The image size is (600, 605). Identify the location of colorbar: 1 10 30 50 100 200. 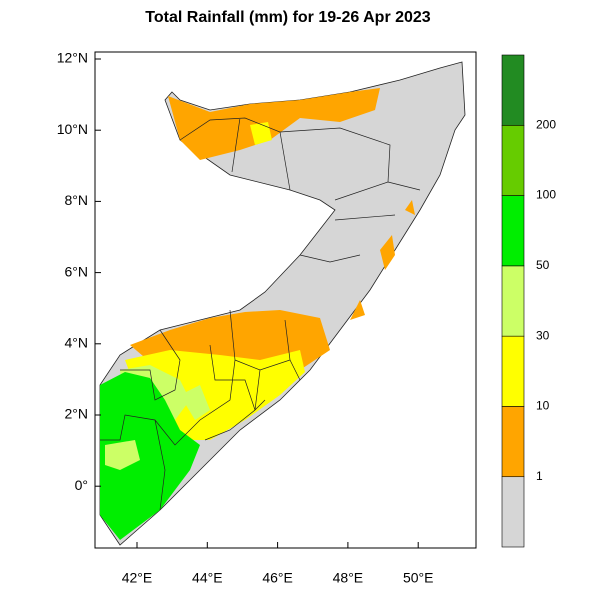
(528, 301).